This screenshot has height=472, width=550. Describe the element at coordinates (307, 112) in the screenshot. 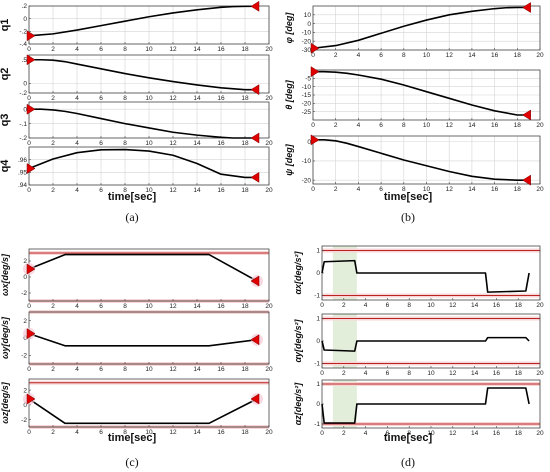

I see `y-tick-label: -25` at that location.